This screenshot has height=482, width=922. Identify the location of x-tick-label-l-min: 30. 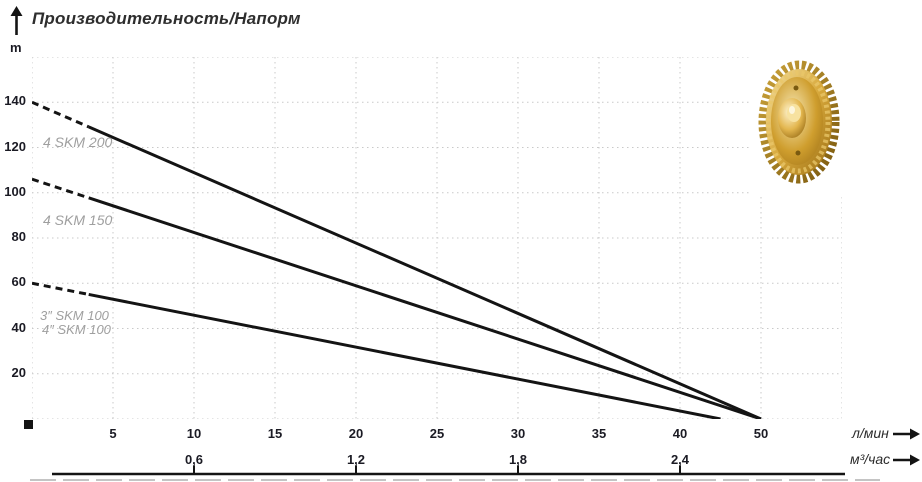
(518, 433).